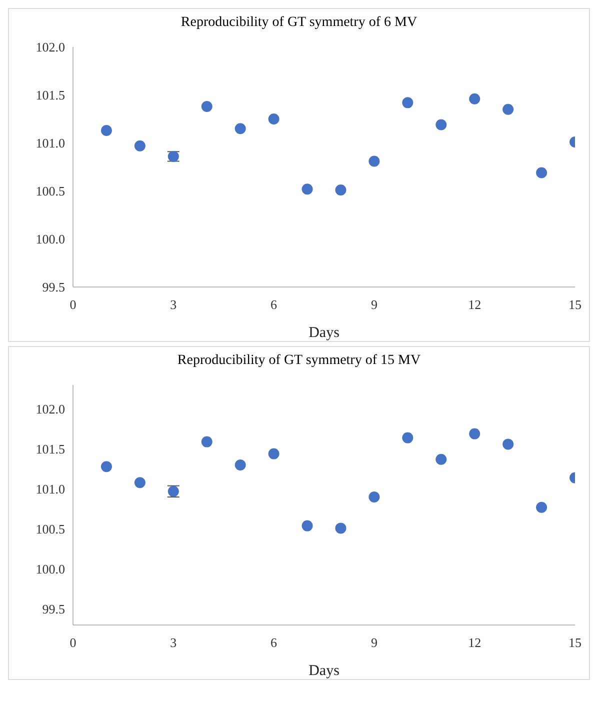  I want to click on chart-title: Reproducibility of GT symmetry of 15 MV, so click(299, 360).